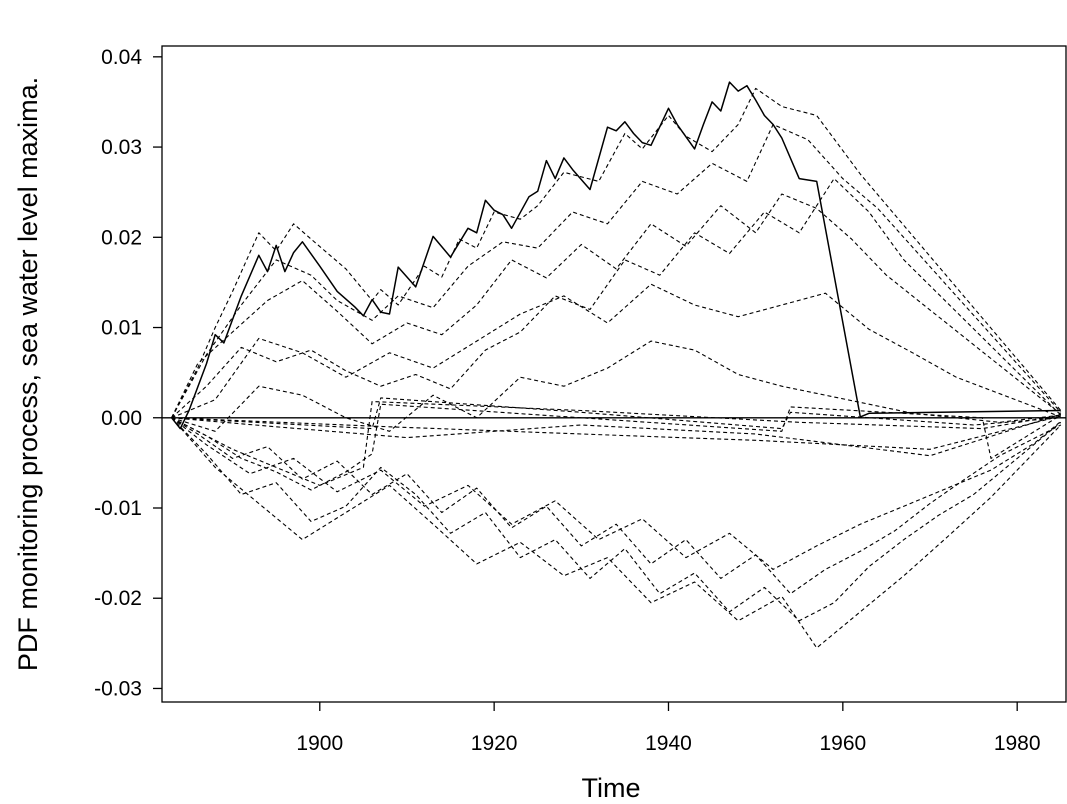 Image resolution: width=1067 pixels, height=804 pixels. Describe the element at coordinates (121, 147) in the screenshot. I see `y-tick-label: 0.03` at that location.